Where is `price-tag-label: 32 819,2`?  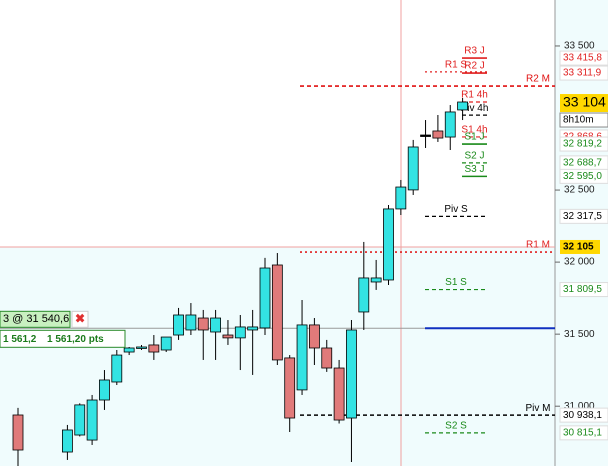 price-tag-label: 32 819,2 is located at coordinates (582, 144).